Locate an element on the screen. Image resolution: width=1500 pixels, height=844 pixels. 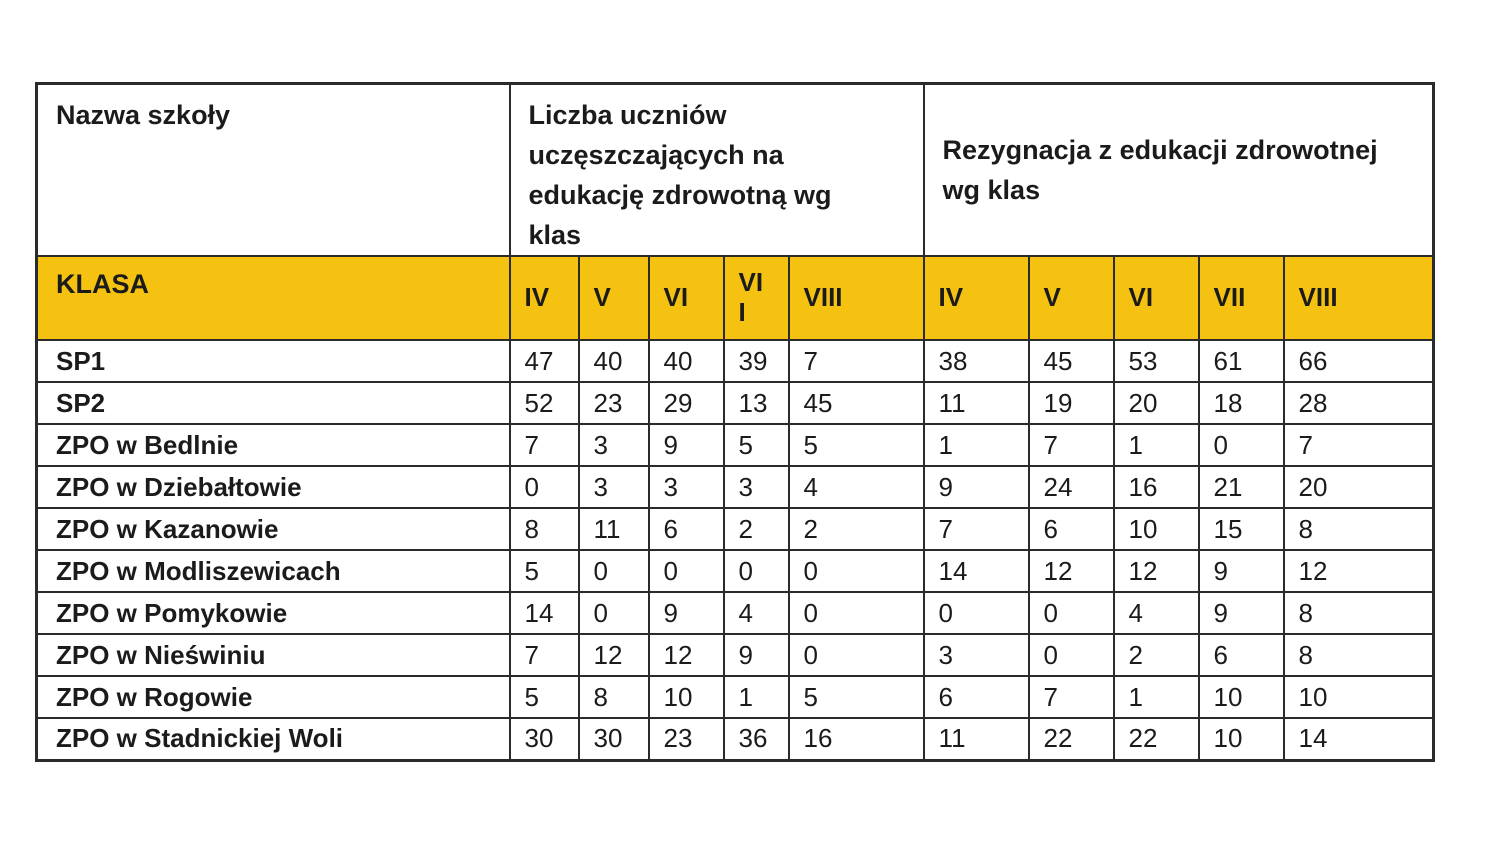
resignation-value-cell: 45 is located at coordinates (1071, 361).